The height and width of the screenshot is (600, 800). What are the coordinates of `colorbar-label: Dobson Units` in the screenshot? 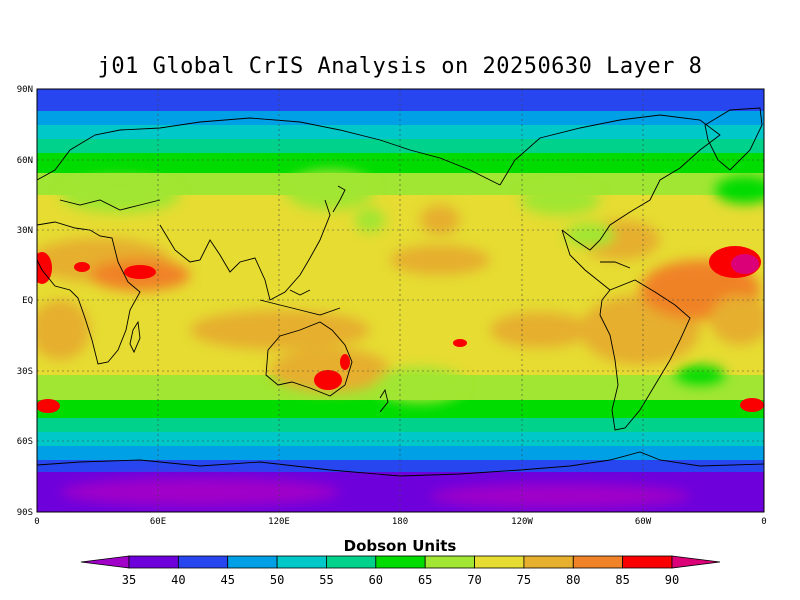 It's located at (400, 546).